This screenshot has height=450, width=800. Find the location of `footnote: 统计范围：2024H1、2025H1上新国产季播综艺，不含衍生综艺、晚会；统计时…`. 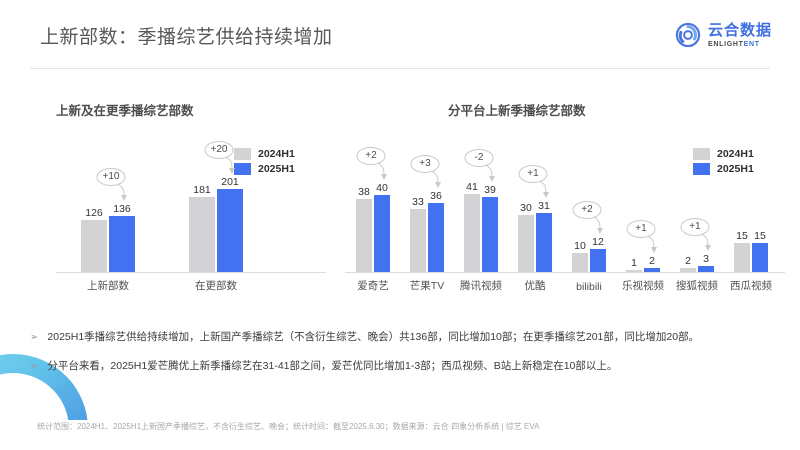

footnote: 统计范围：2024H1、2025H1上新国产季播综艺，不含衍生综艺、晚会；统计时… is located at coordinates (288, 426).